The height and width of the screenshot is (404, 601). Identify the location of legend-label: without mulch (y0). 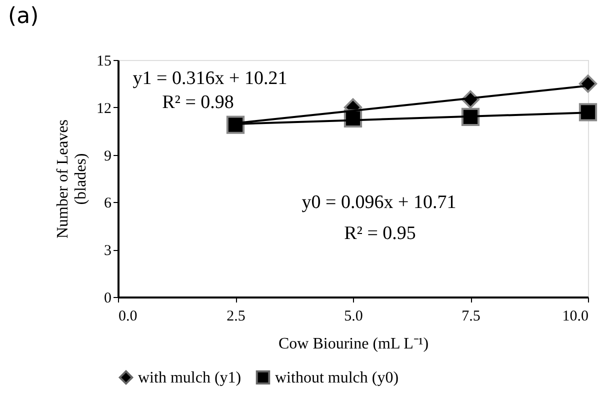
(337, 377).